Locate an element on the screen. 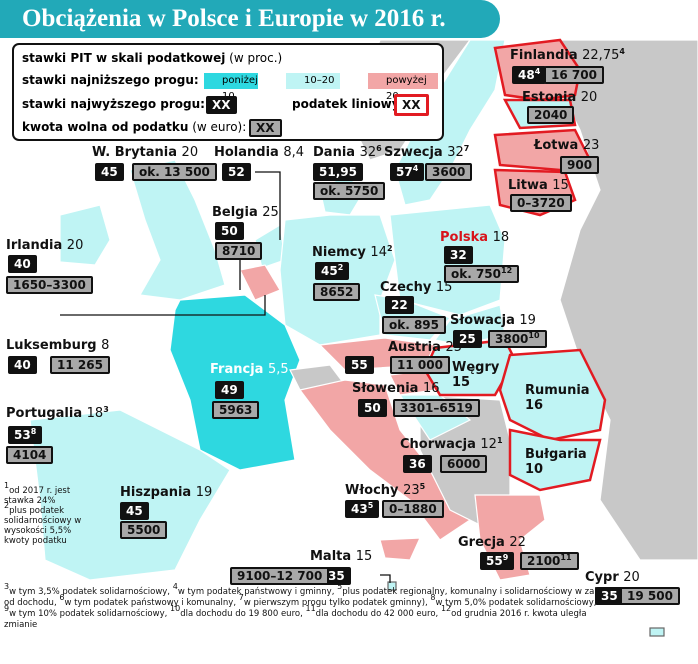 The width and height of the screenshot is (698, 664). tax-free: 3301–6519 is located at coordinates (436, 408).